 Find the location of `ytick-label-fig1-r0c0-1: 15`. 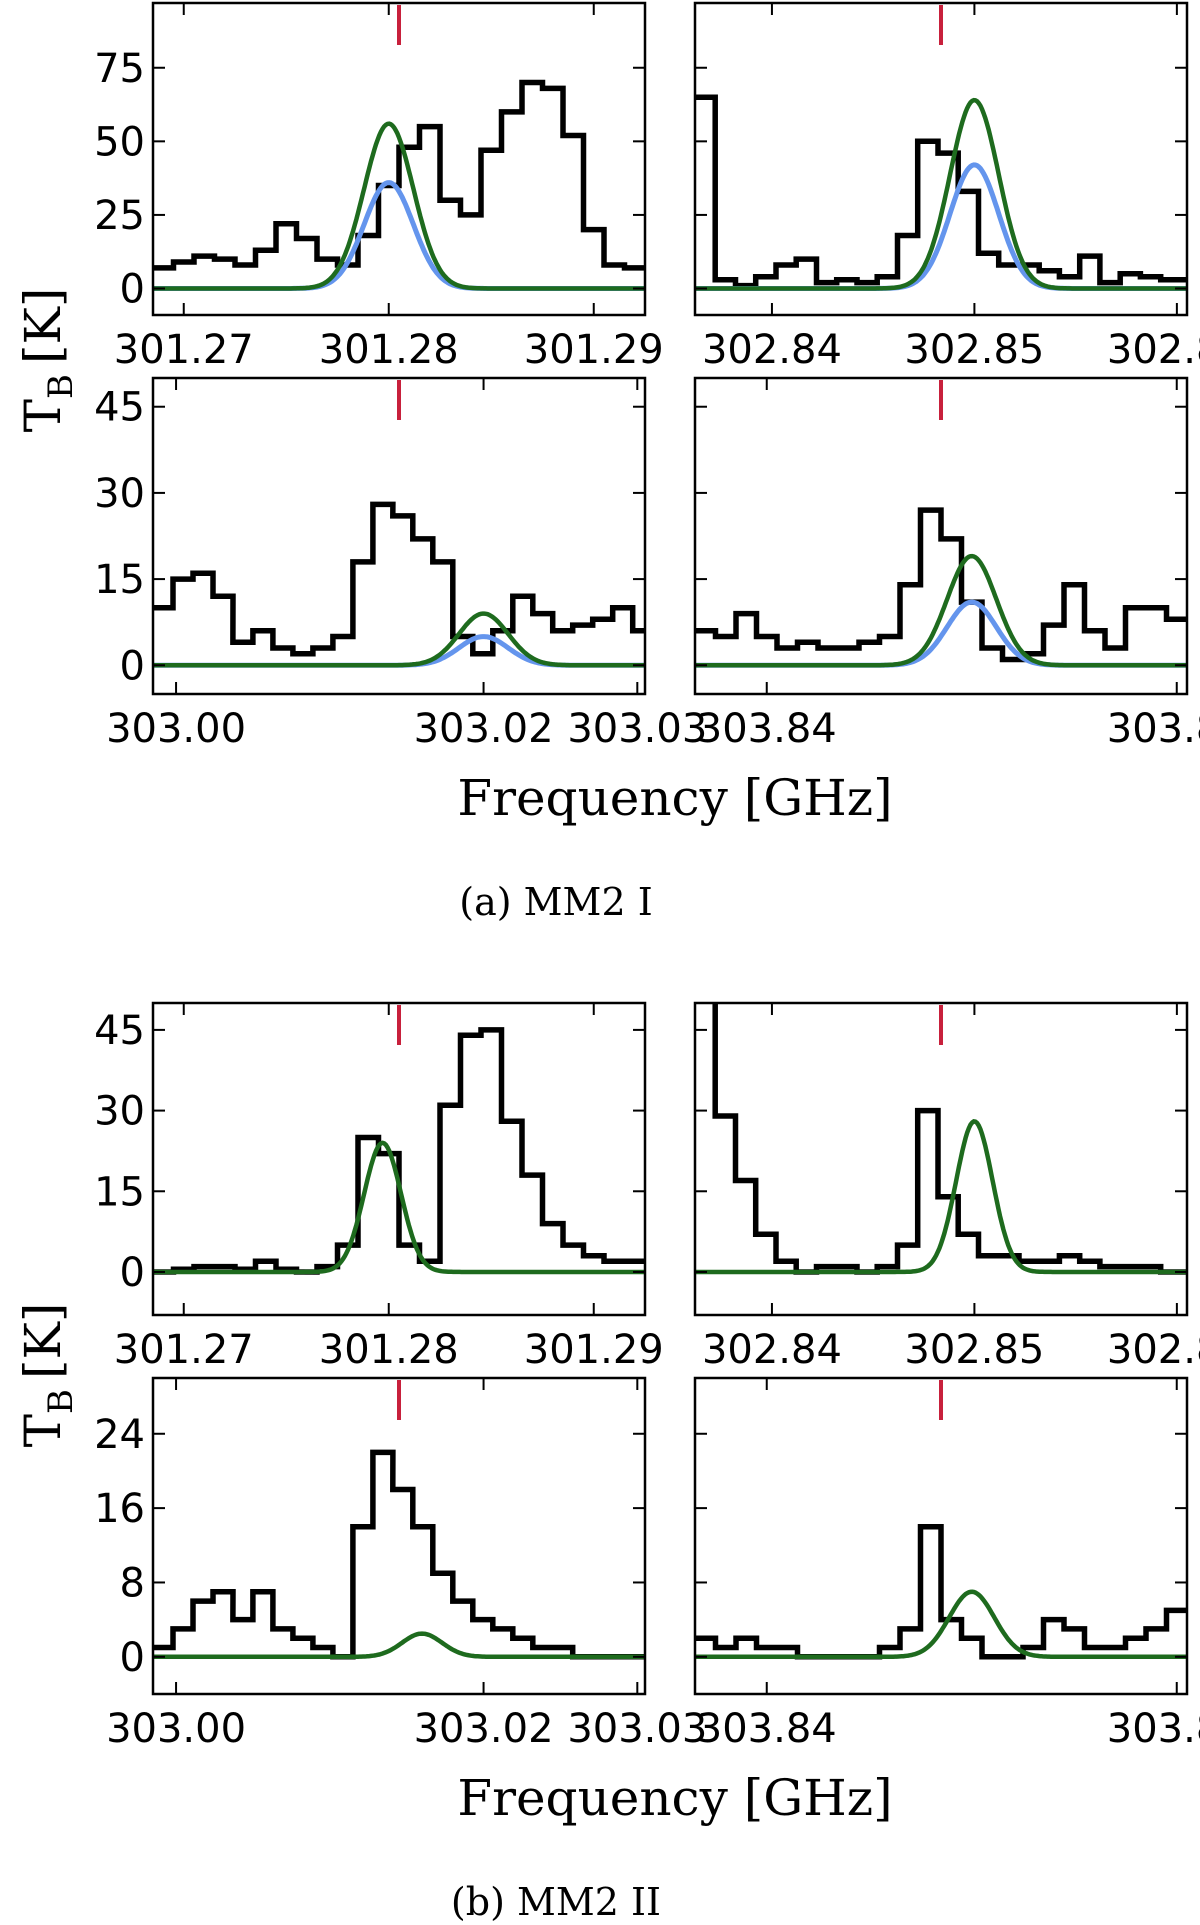

ytick-label-fig1-r0c0-1: 15 is located at coordinates (119, 1192).